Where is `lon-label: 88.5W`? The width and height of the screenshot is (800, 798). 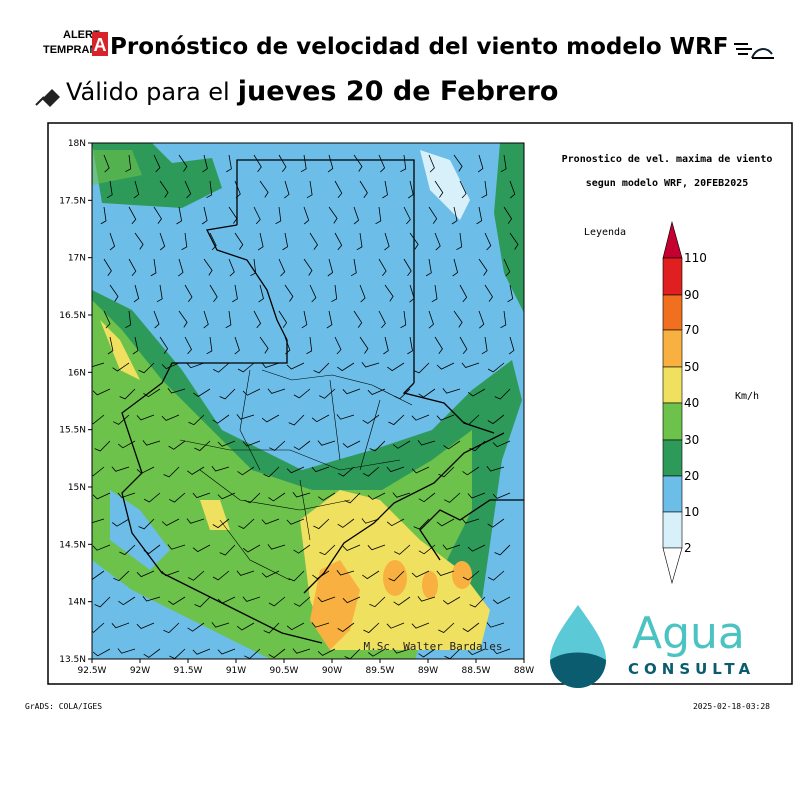
lon-label: 88.5W is located at coordinates (476, 671).